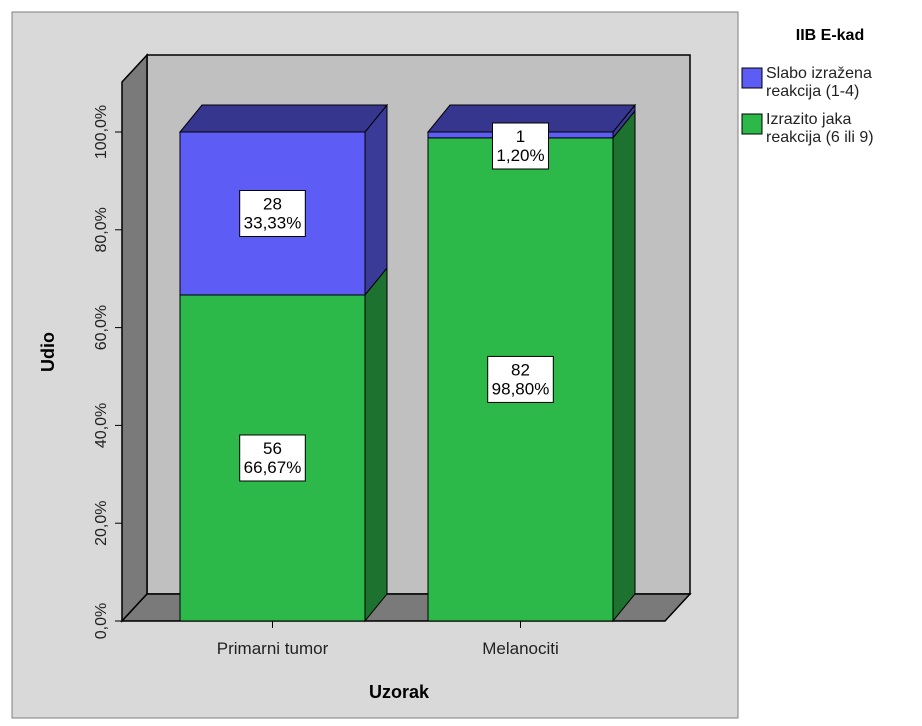 The height and width of the screenshot is (726, 922). I want to click on legend-title: IIB E-kad, so click(830, 35).